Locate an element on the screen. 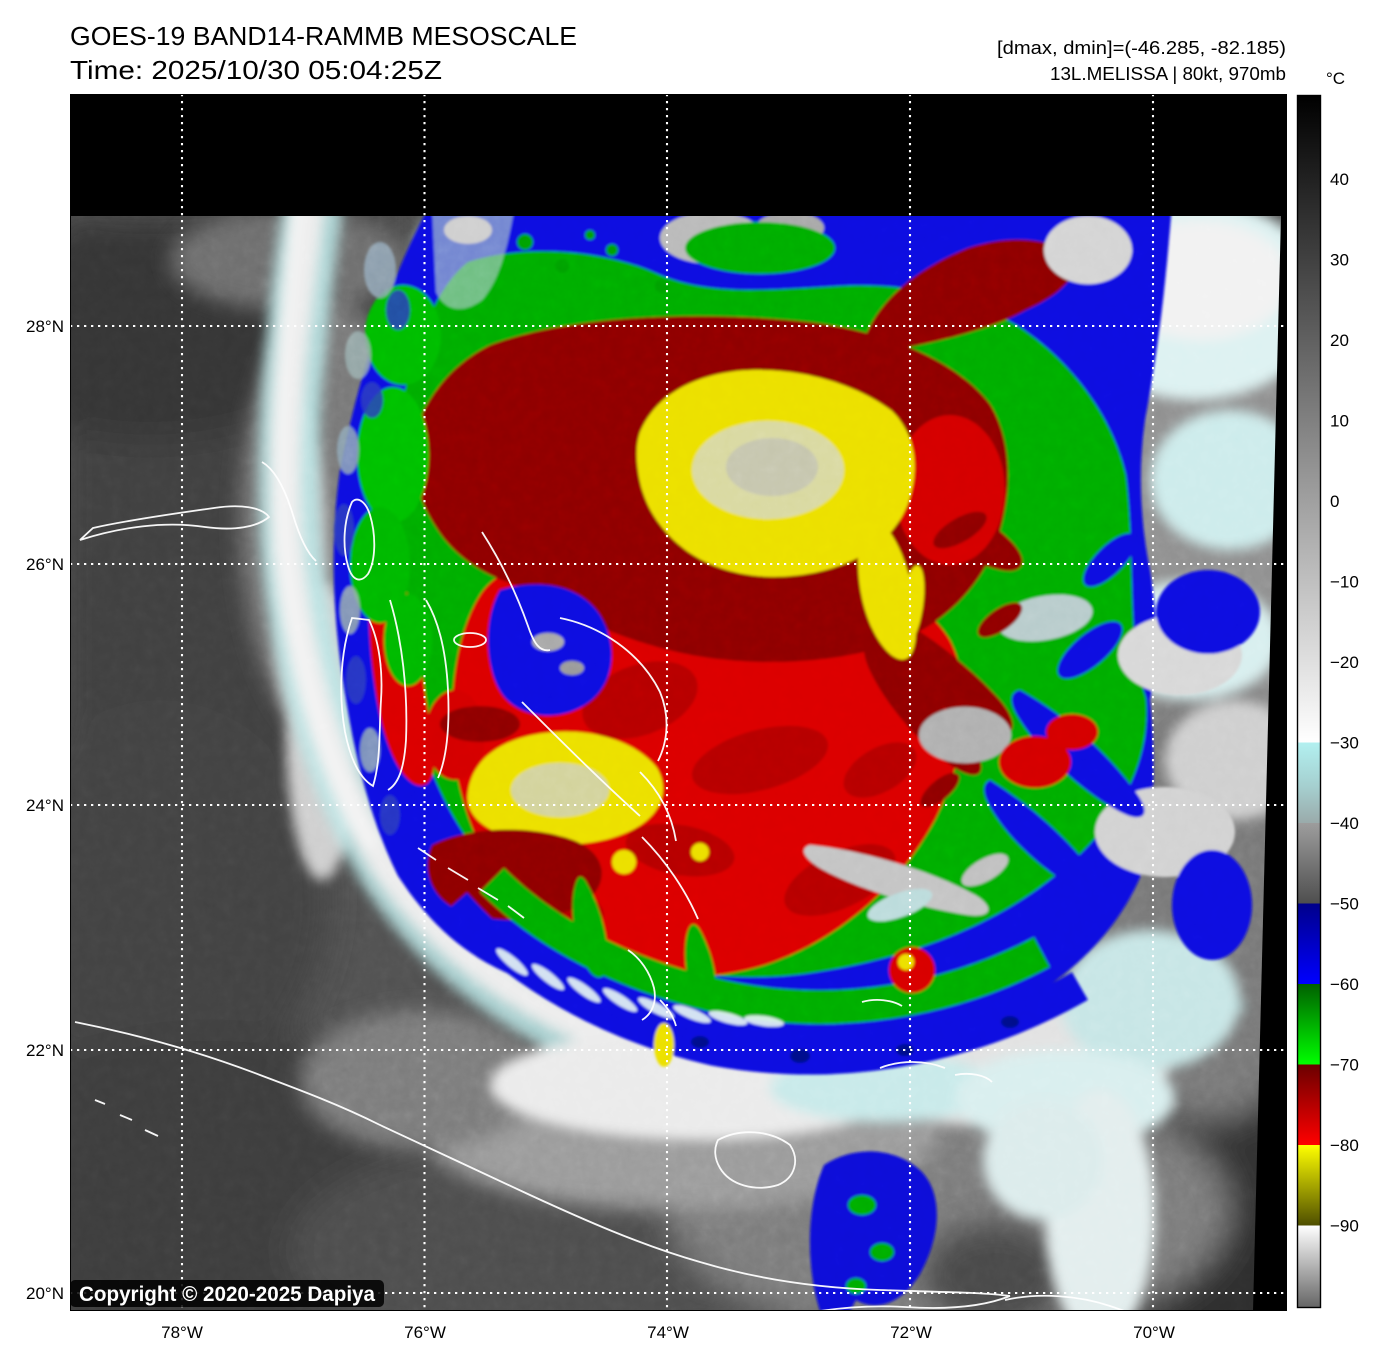 This screenshot has width=1390, height=1359. svg-text: 30 is located at coordinates (1339, 260).